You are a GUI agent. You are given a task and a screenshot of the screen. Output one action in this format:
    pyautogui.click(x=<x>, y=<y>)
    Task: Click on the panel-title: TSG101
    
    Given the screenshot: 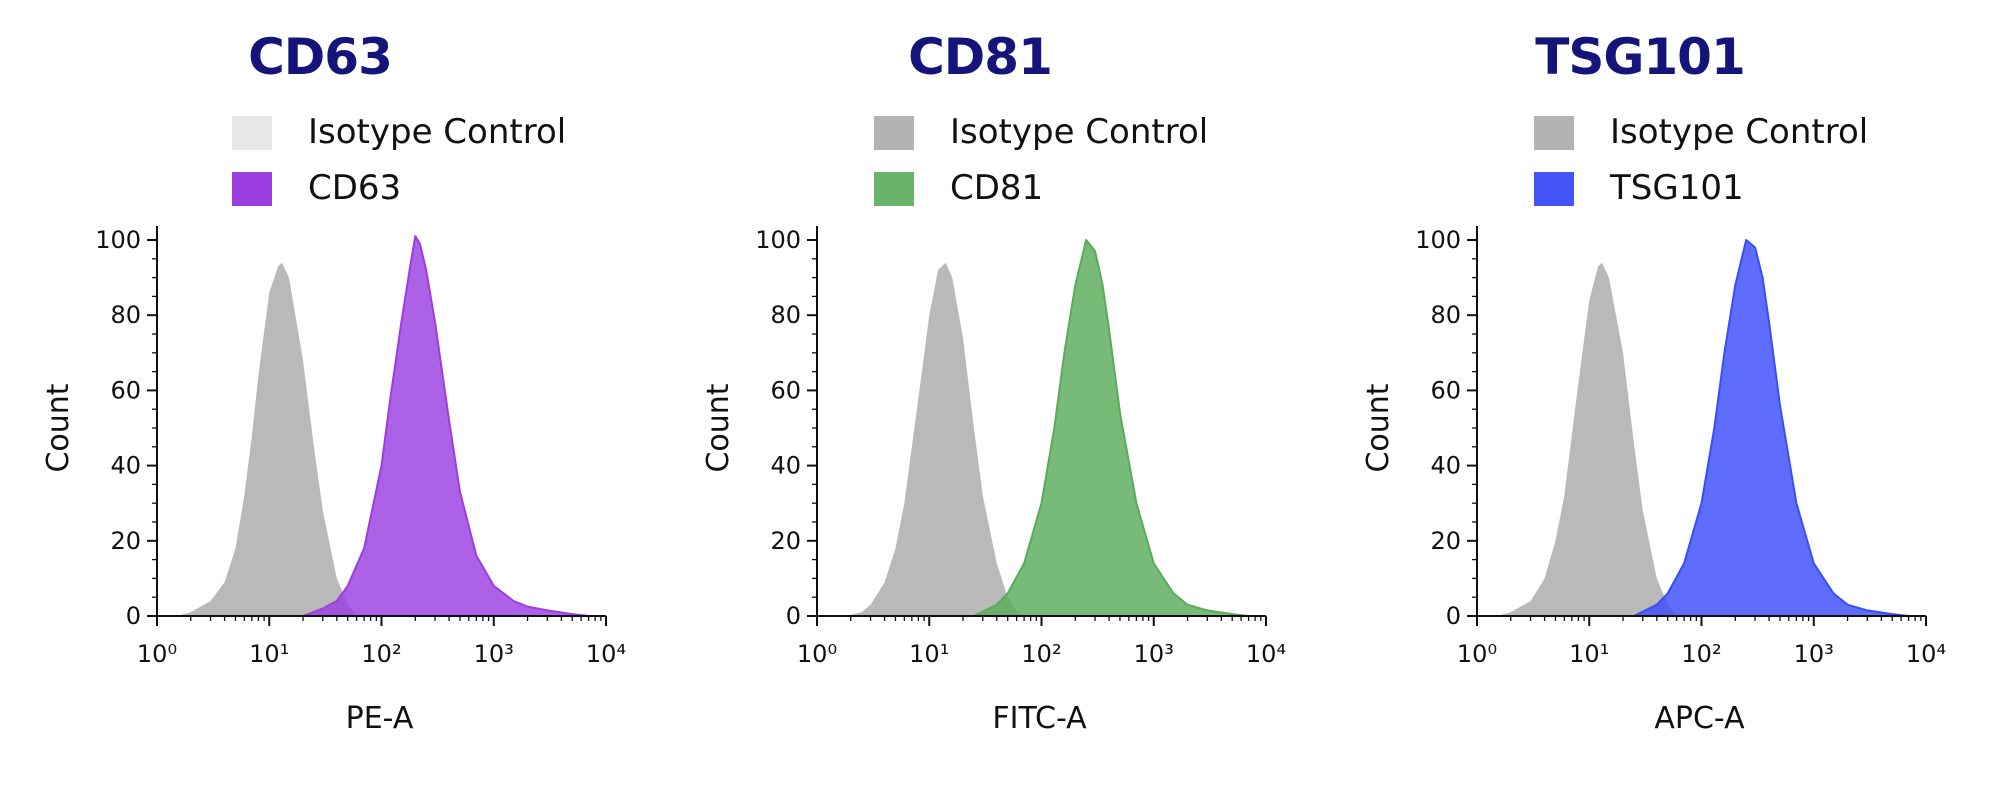 What is the action you would take?
    pyautogui.click(x=1640, y=57)
    